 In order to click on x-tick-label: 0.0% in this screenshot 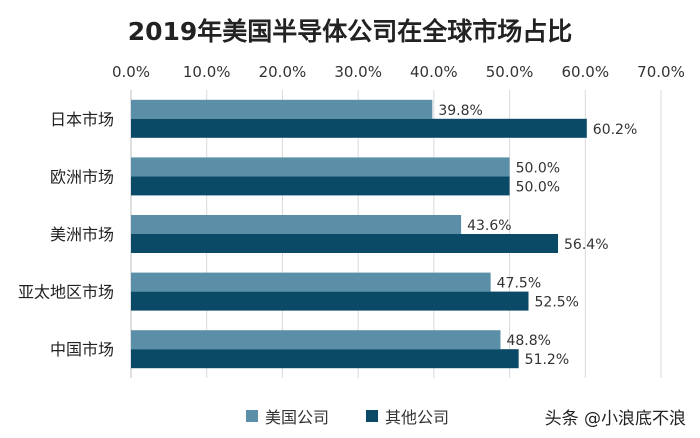, I will do `click(131, 72)`.